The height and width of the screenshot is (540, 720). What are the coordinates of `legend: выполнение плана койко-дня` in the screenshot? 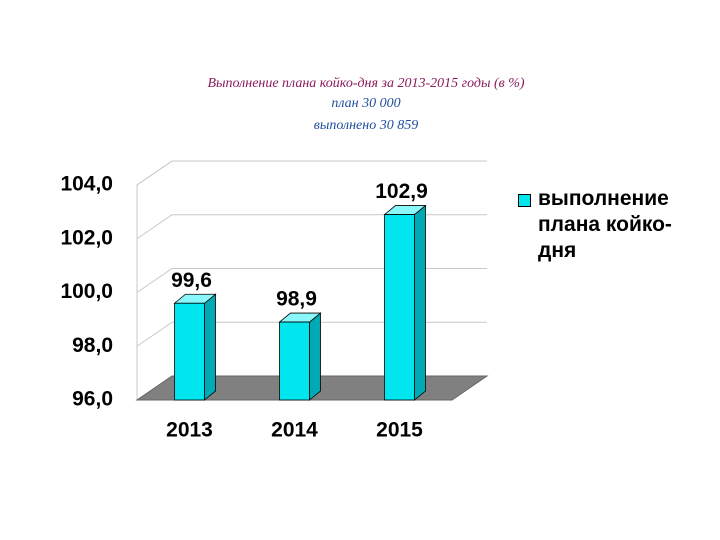 It's located at (603, 225).